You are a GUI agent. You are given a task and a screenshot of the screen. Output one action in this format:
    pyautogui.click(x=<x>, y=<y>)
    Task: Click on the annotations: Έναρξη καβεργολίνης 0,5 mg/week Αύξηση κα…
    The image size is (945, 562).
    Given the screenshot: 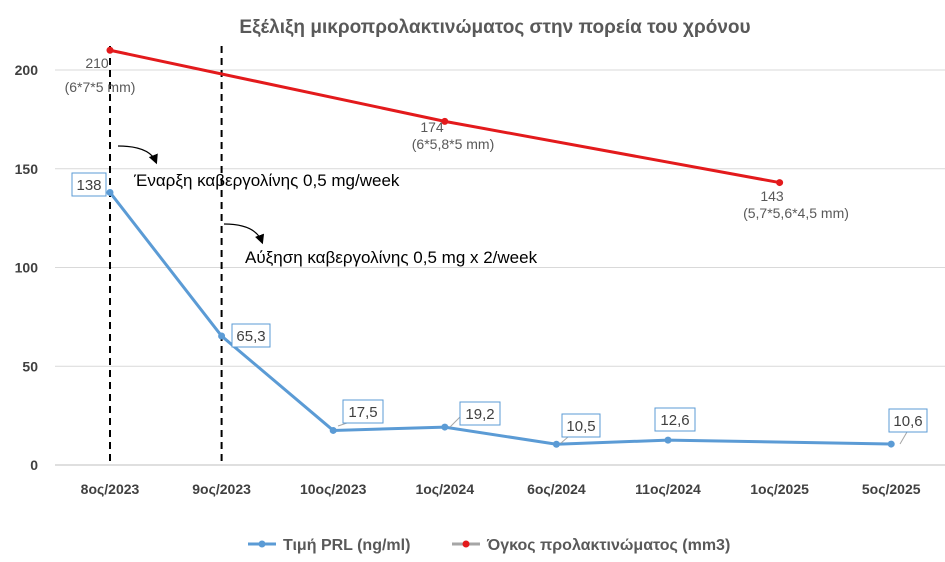 What is the action you would take?
    pyautogui.click(x=327, y=206)
    